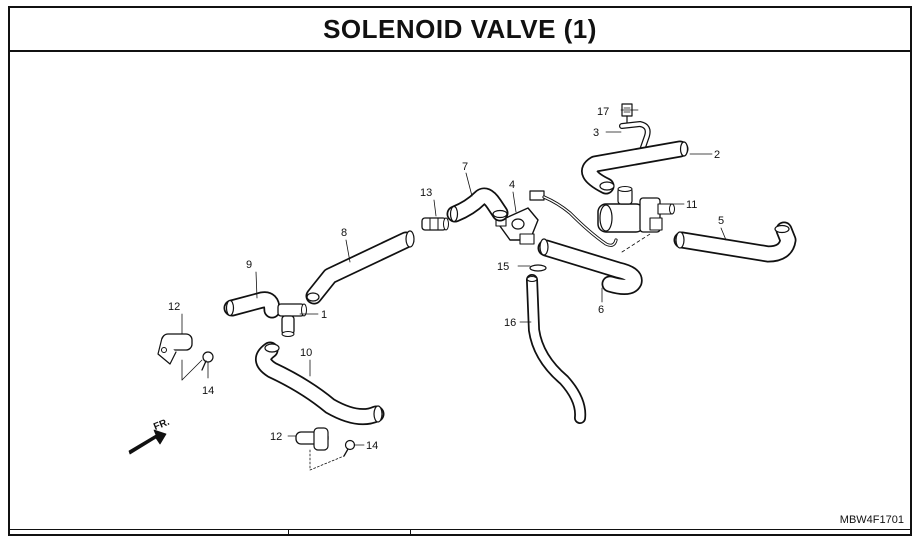  What do you see at coordinates (207, 361) in the screenshot?
I see `part-14-screw-upper` at bounding box center [207, 361].